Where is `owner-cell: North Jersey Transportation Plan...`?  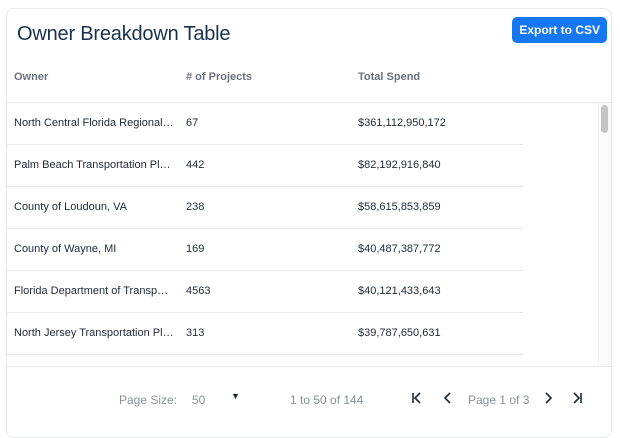
owner-cell: North Jersey Transportation Plan... is located at coordinates (94, 333).